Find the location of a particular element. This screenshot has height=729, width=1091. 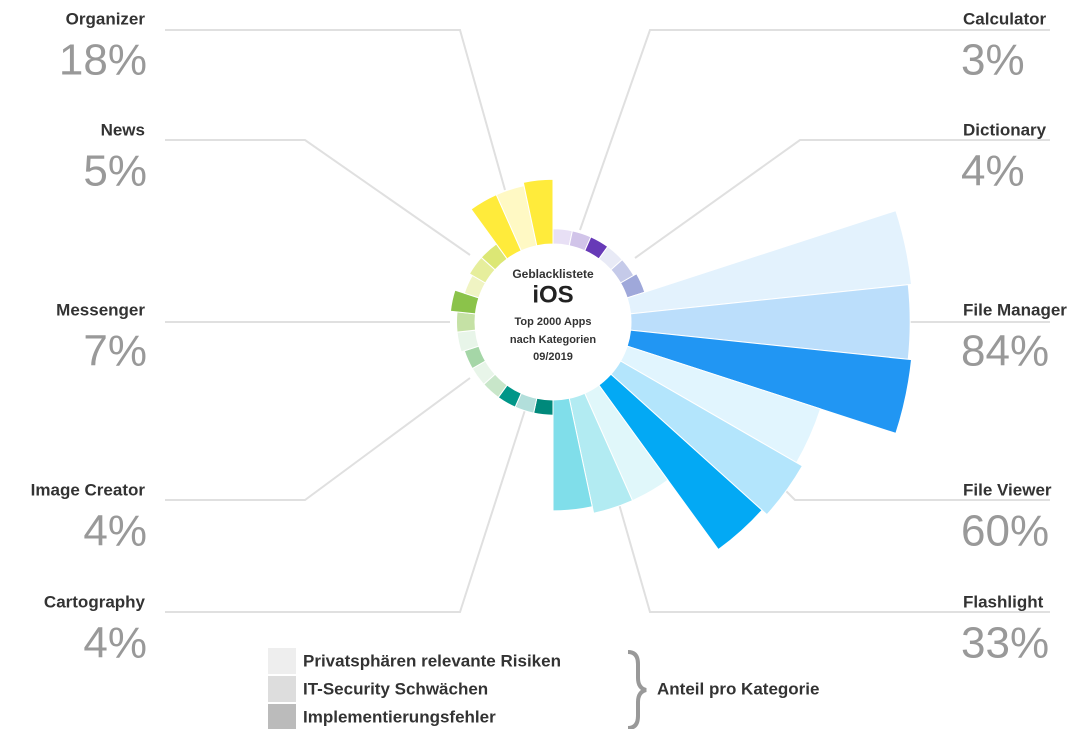

value-label: 18% is located at coordinates (103, 60).